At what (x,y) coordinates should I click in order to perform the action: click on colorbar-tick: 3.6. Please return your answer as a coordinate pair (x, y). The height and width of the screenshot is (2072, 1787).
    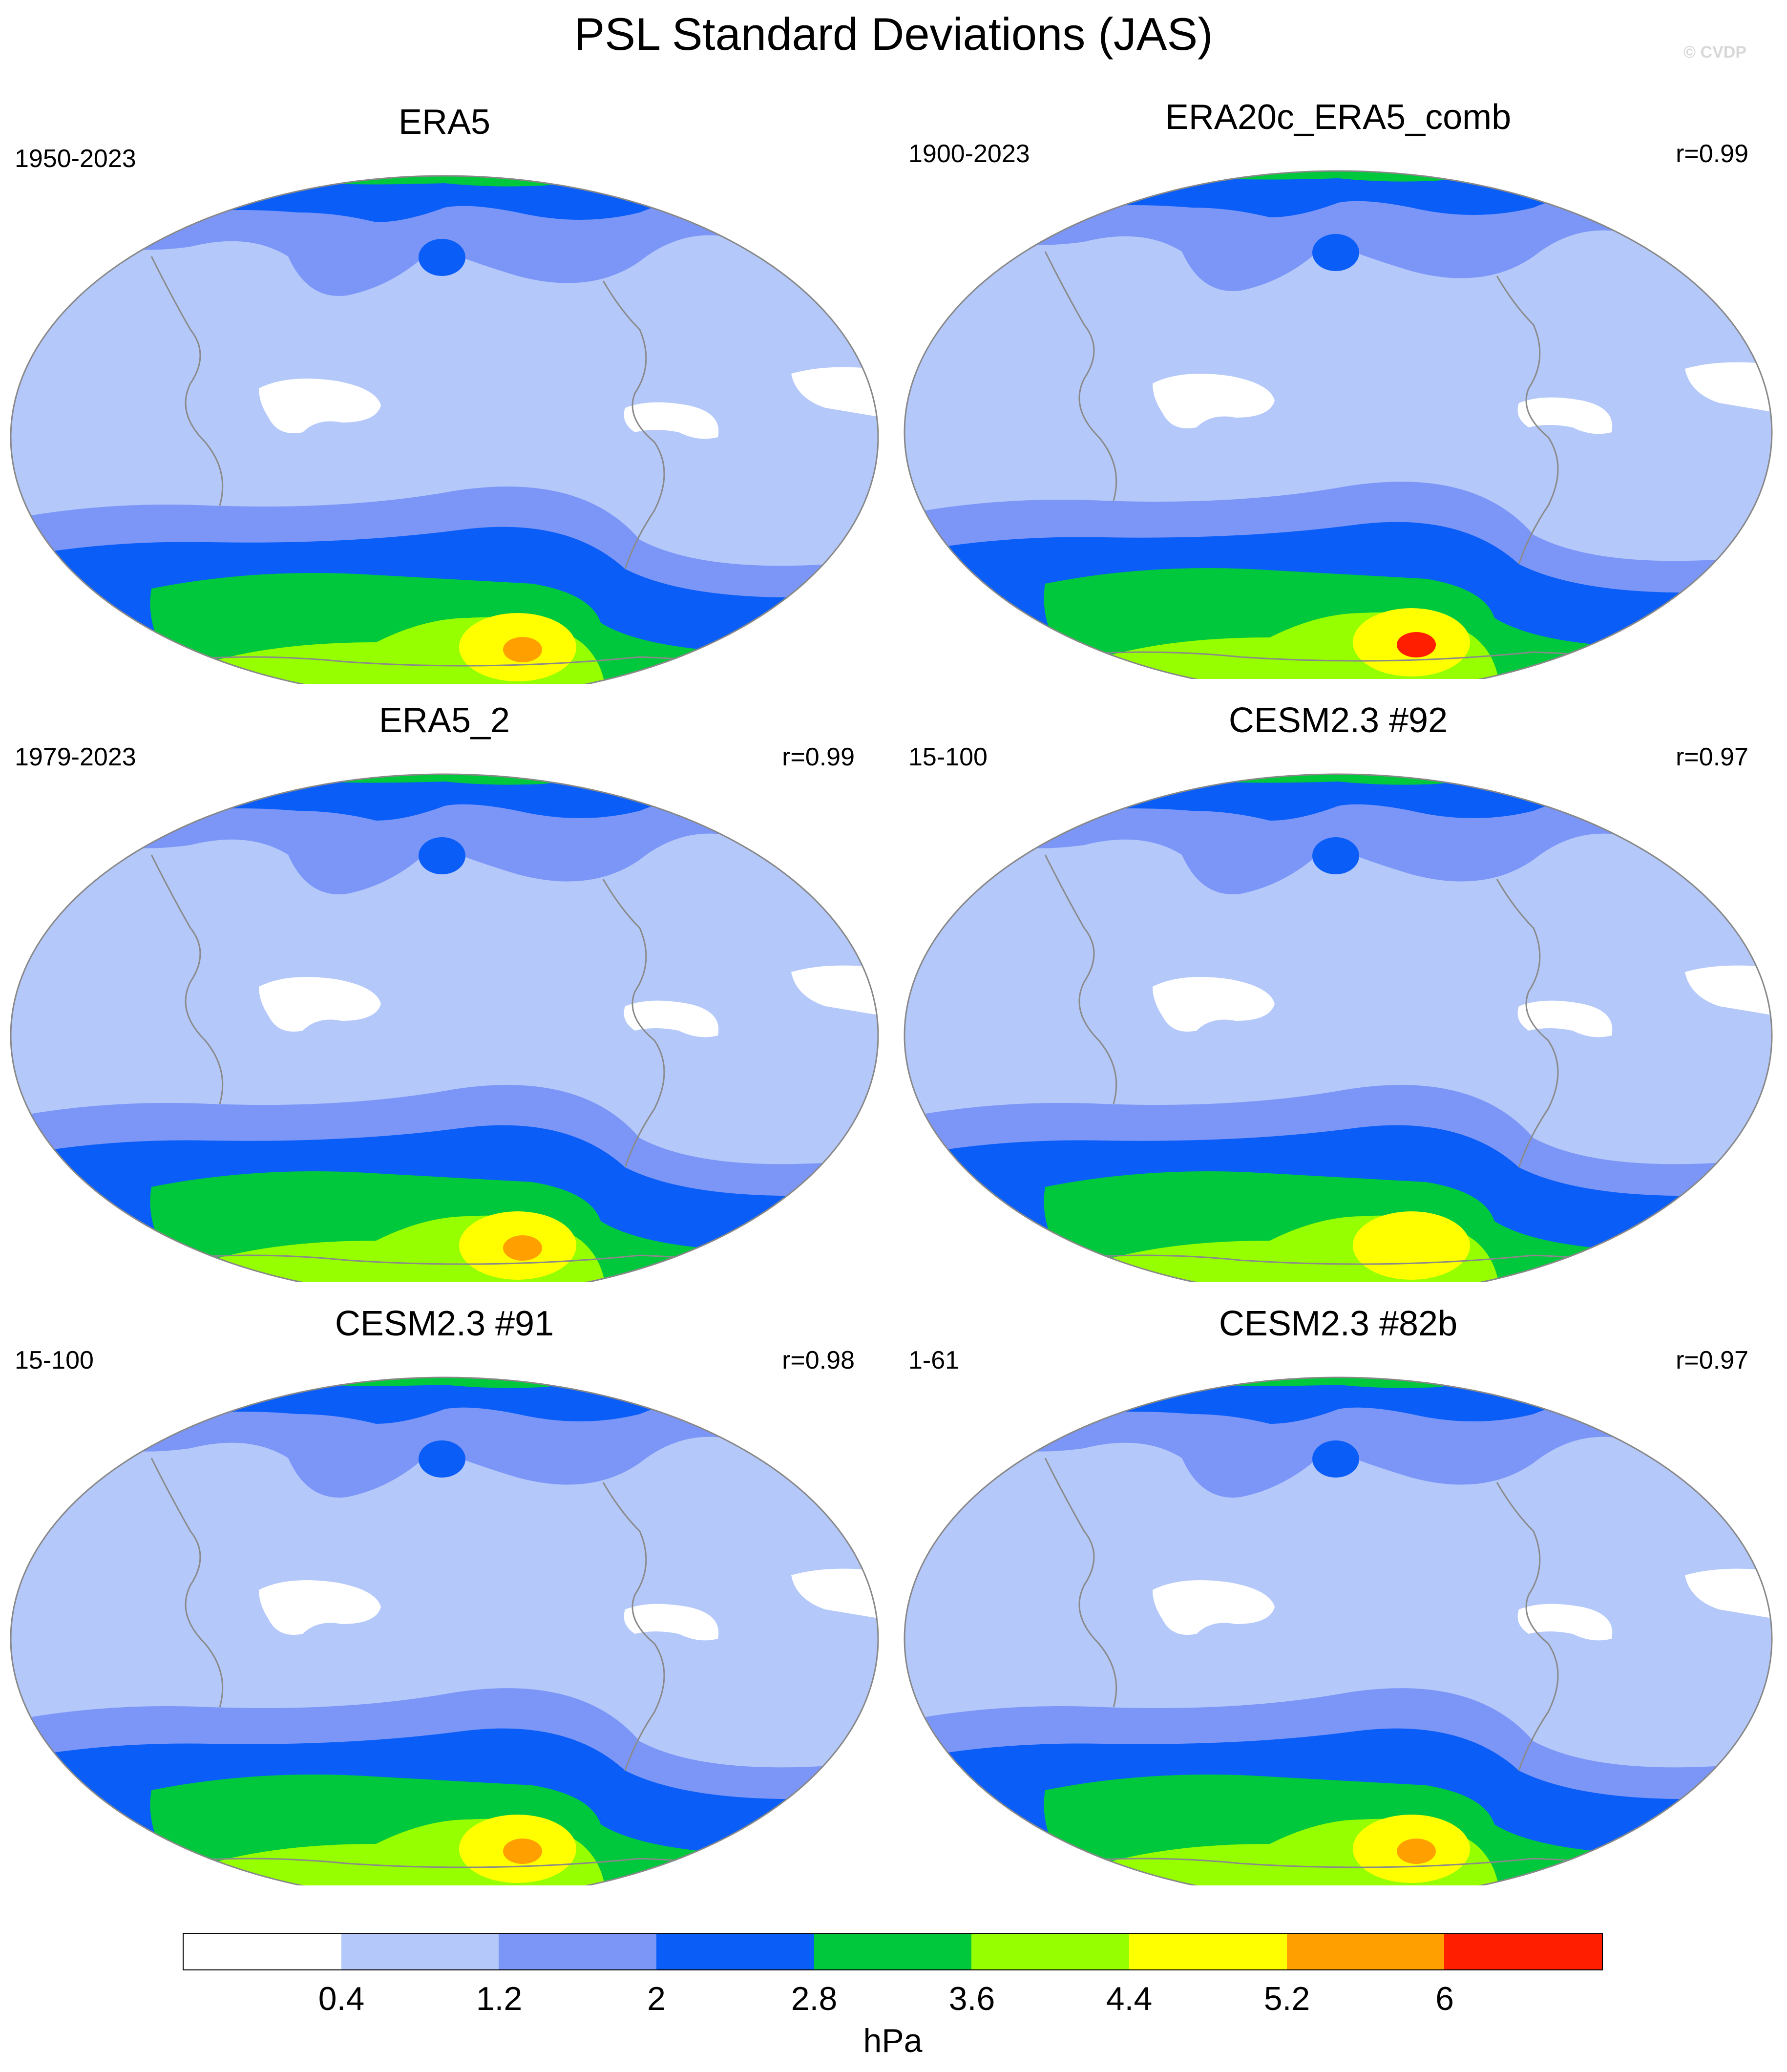
    Looking at the image, I should click on (971, 1999).